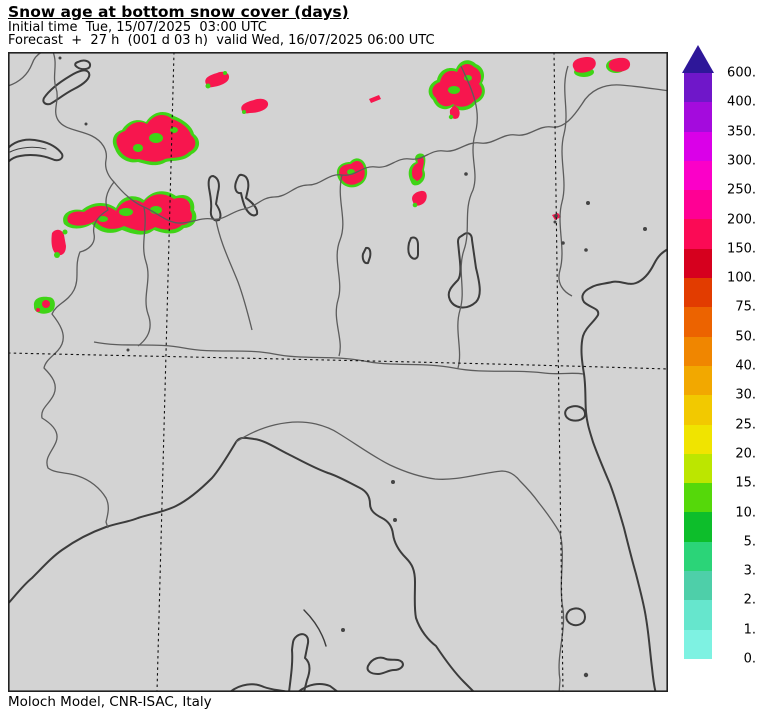 This screenshot has height=713, width=760. Describe the element at coordinates (315, 628) in the screenshot. I see `coast-corsica-west` at that location.